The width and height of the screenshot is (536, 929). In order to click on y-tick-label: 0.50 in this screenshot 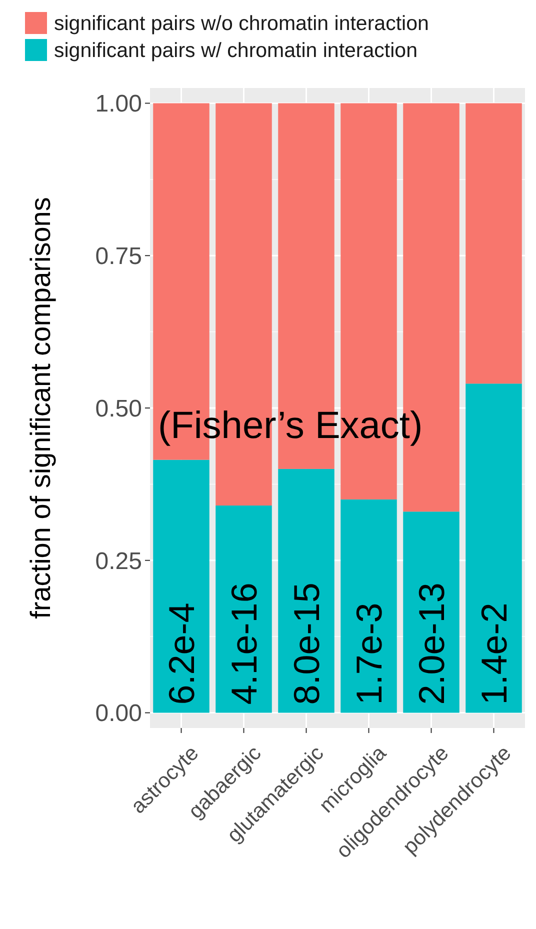, I will do `click(118, 408)`.